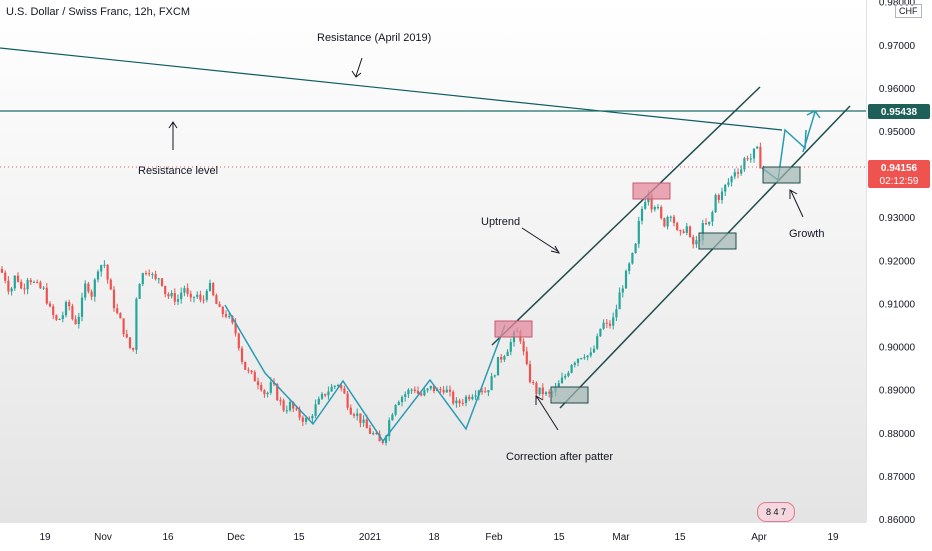 This screenshot has height=551, width=932. Describe the element at coordinates (433, 536) in the screenshot. I see `time-axis` at that location.